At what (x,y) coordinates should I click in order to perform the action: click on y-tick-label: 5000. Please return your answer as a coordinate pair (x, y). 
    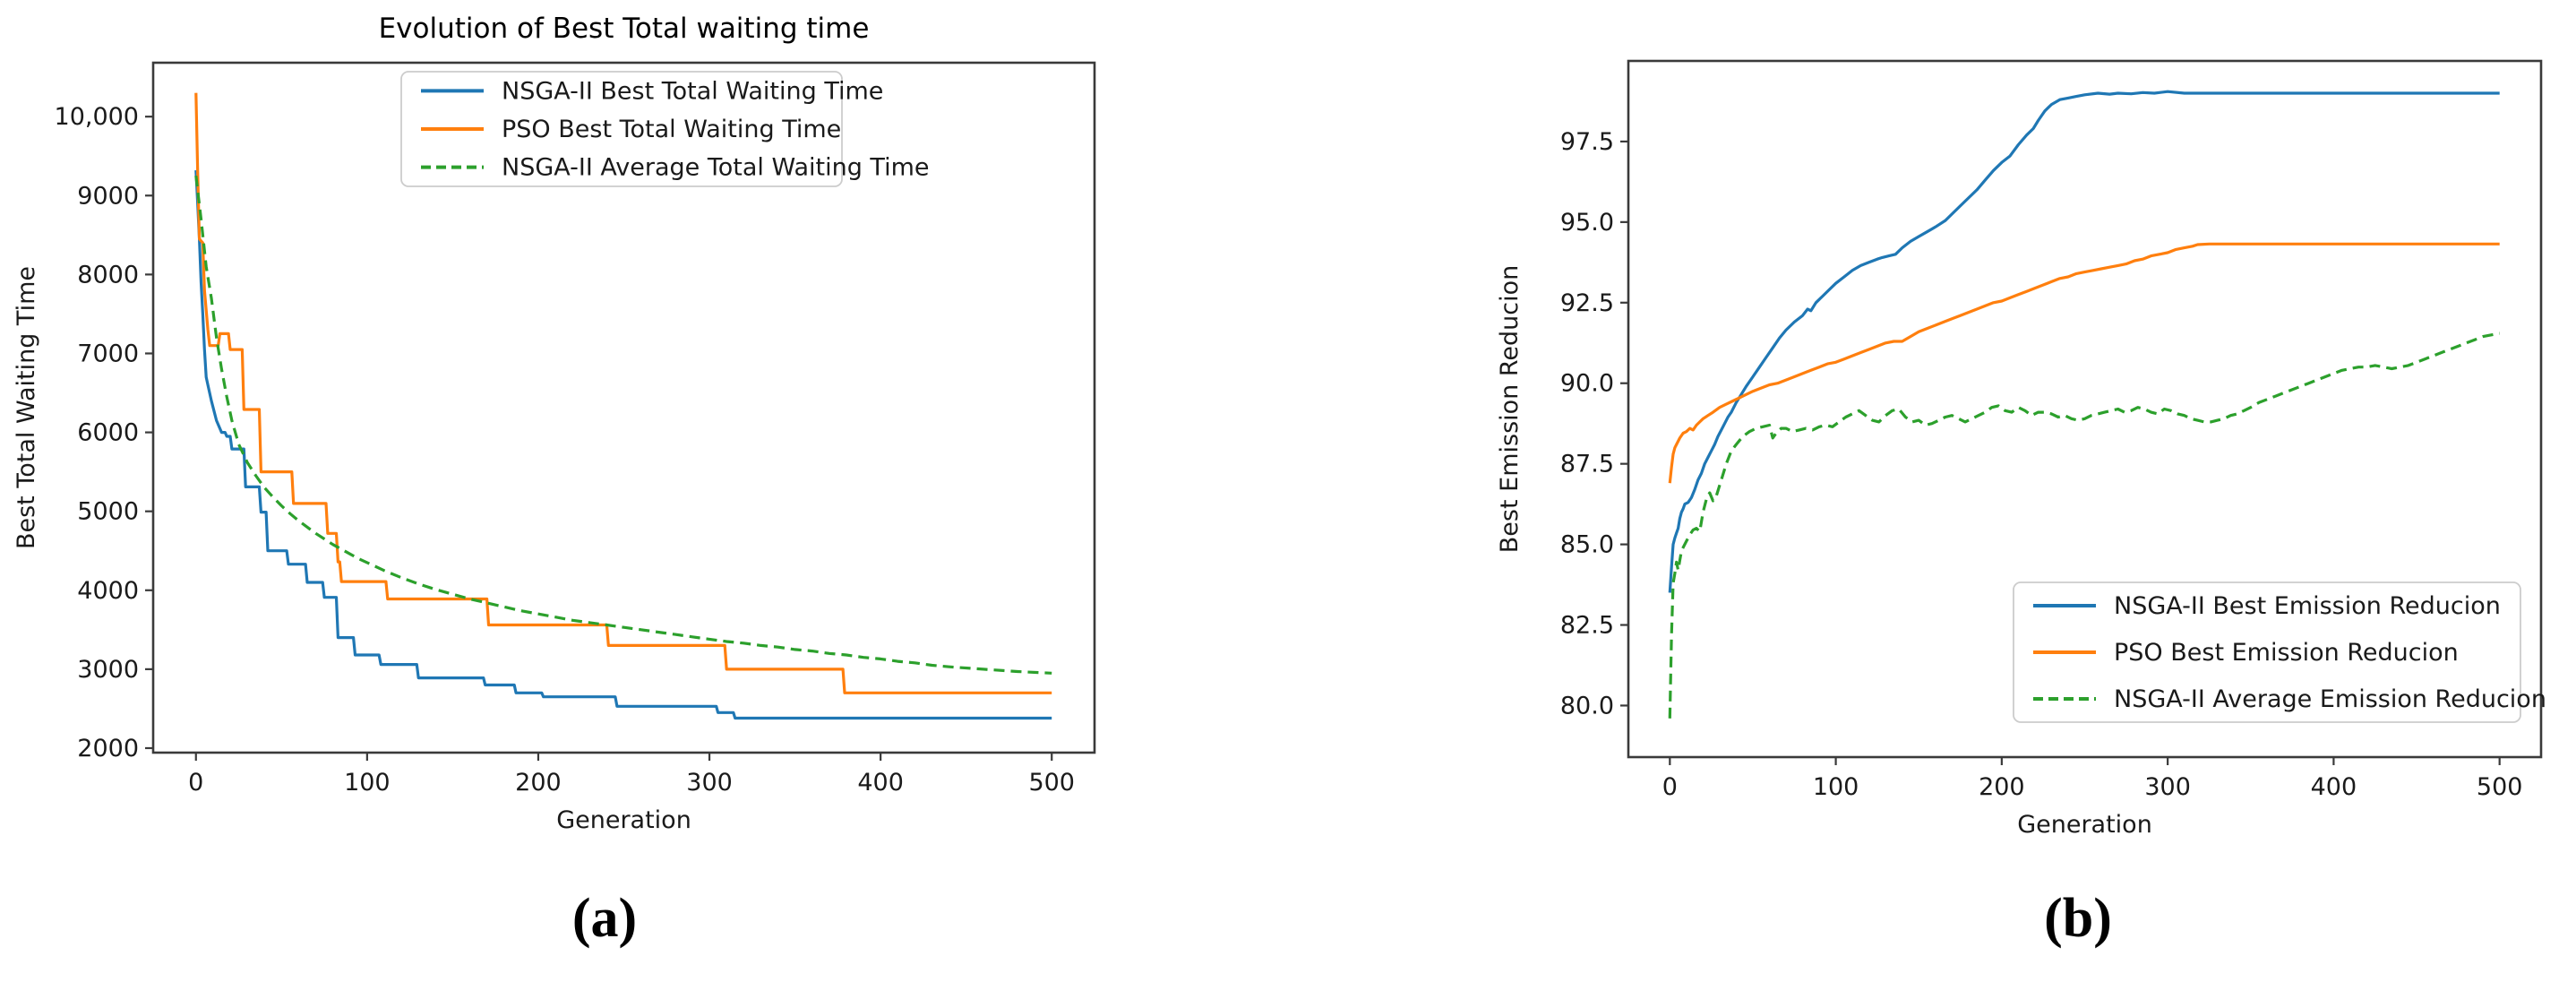
    Looking at the image, I should click on (108, 512).